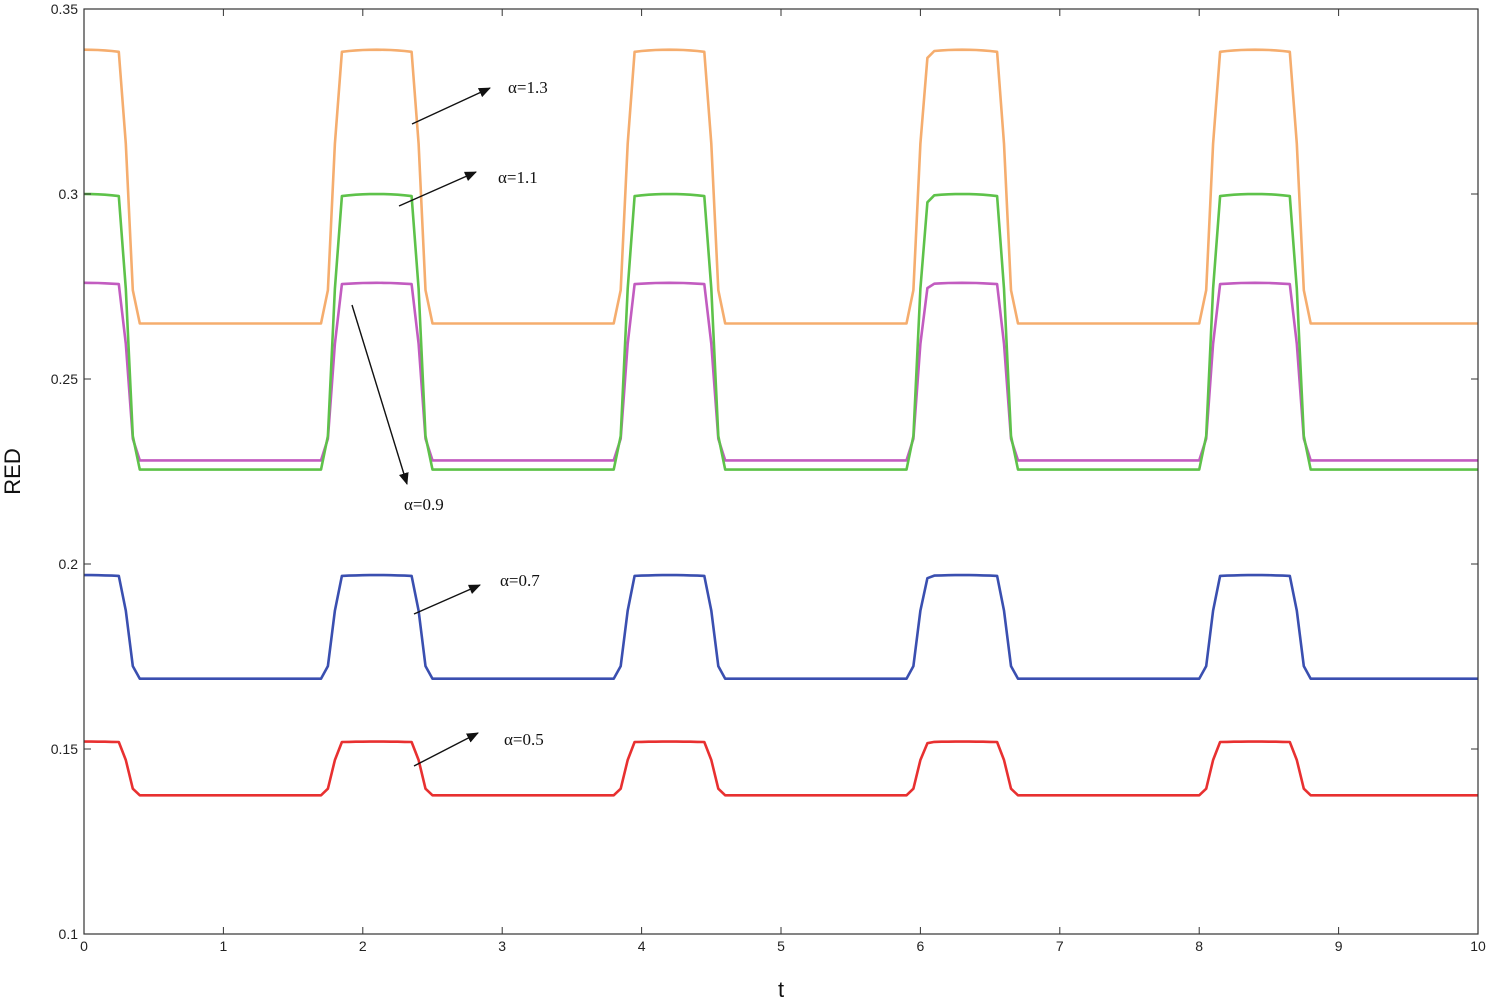 The width and height of the screenshot is (1494, 1002). I want to click on x-tick-label: 0, so click(84, 946).